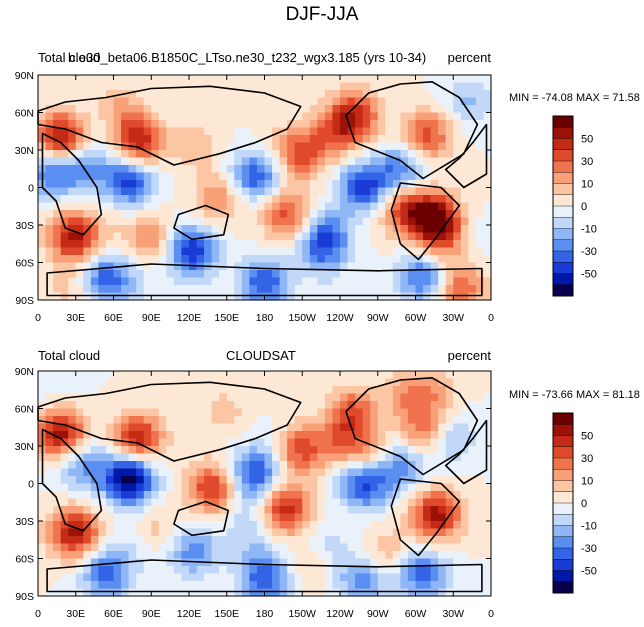  Describe the element at coordinates (24, 447) in the screenshot. I see `panel2-y-tick-label: 30N` at that location.